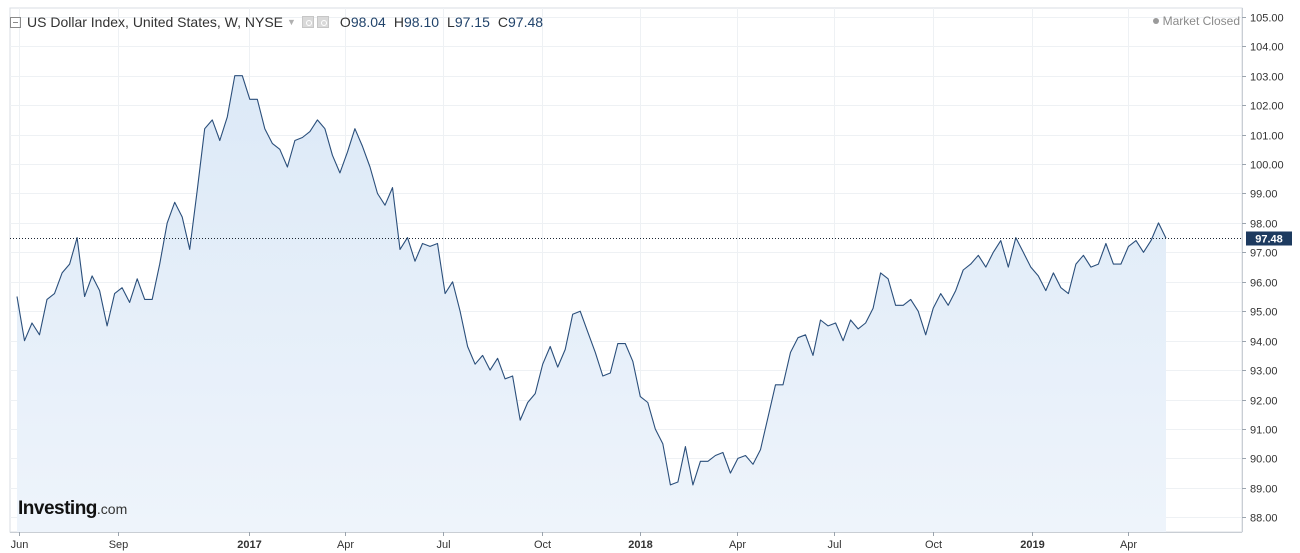 This screenshot has width=1300, height=553. What do you see at coordinates (1155, 20) in the screenshot?
I see `status-dot-icon` at bounding box center [1155, 20].